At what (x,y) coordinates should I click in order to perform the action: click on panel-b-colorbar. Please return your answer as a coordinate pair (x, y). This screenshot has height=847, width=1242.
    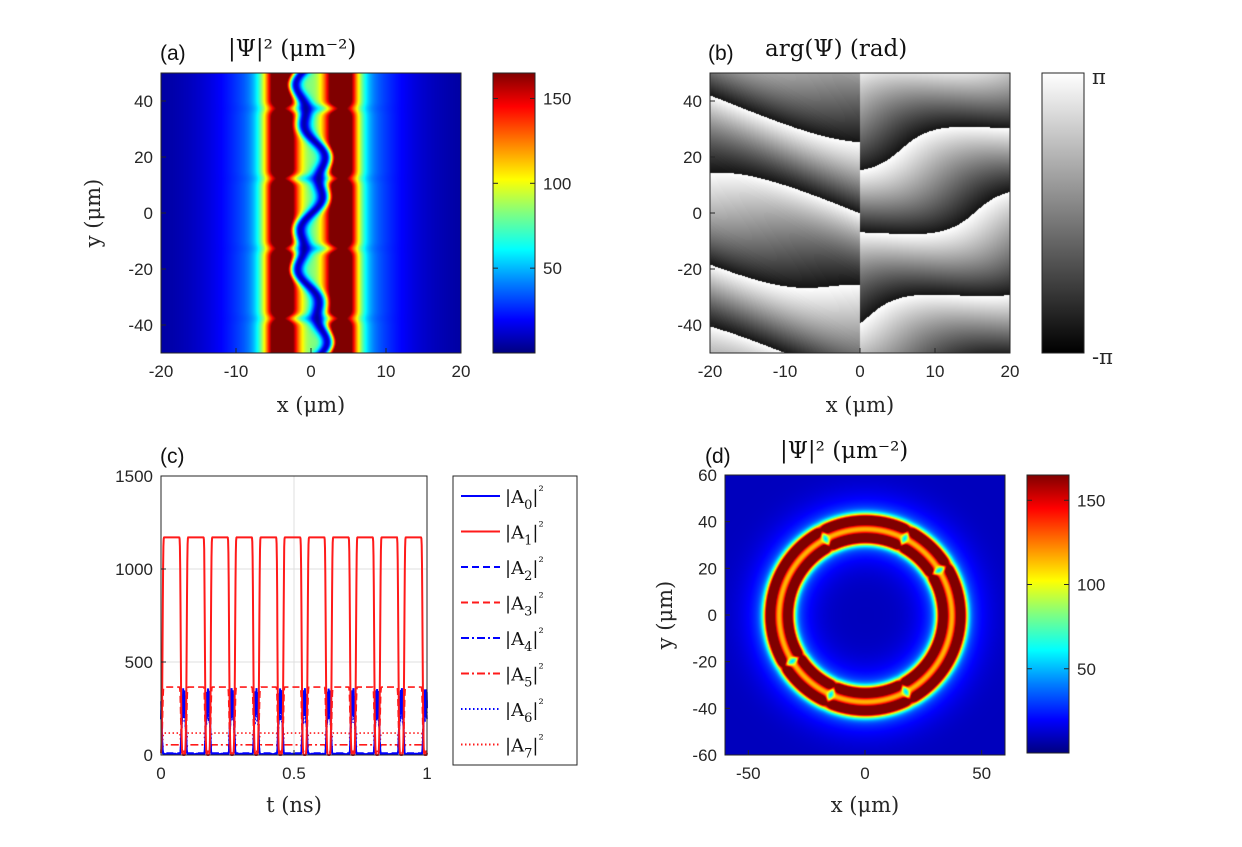
    Looking at the image, I should click on (1063, 213).